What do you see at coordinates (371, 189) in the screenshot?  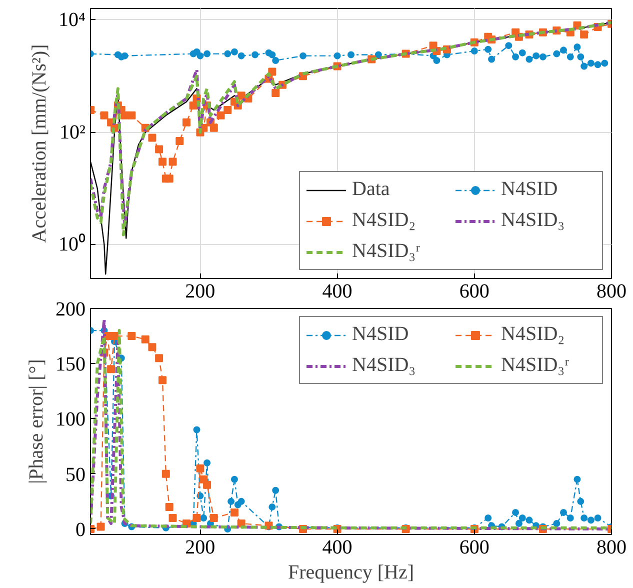 I see `legend-label: Data` at bounding box center [371, 189].